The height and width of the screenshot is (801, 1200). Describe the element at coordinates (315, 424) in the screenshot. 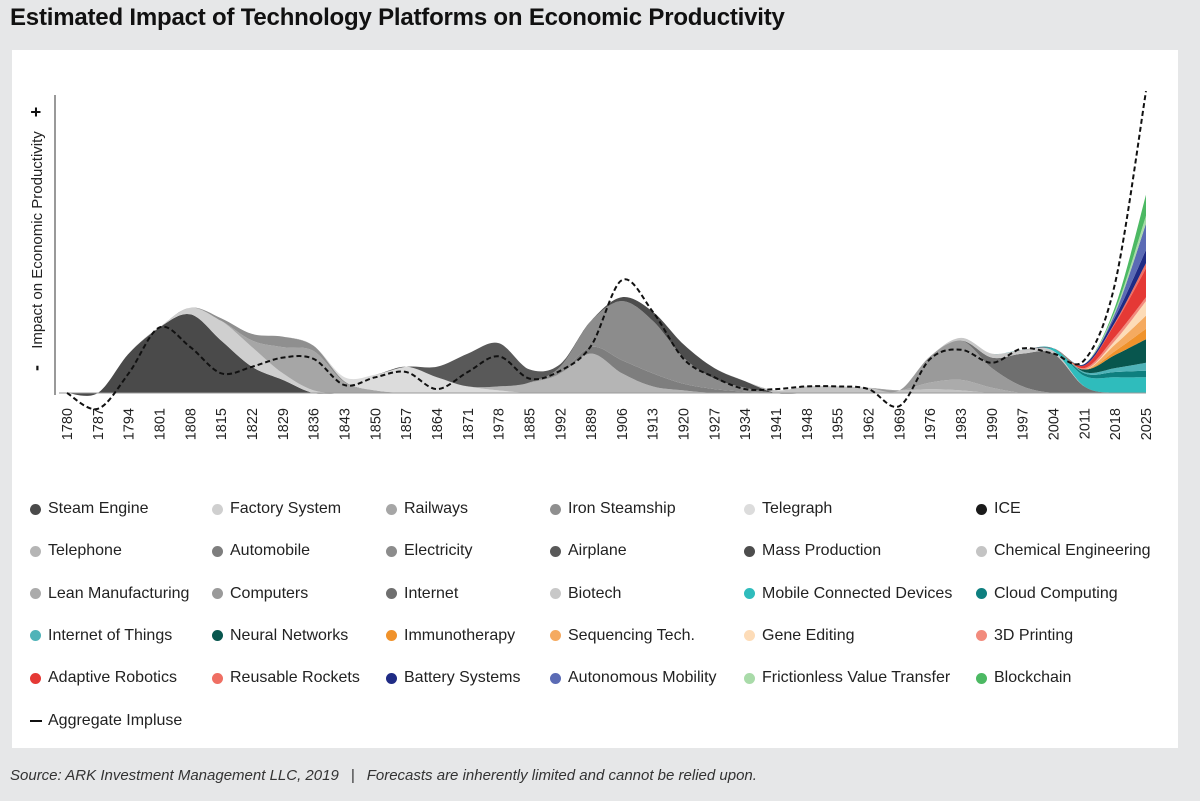

I see `x-tick-label: 1836` at that location.